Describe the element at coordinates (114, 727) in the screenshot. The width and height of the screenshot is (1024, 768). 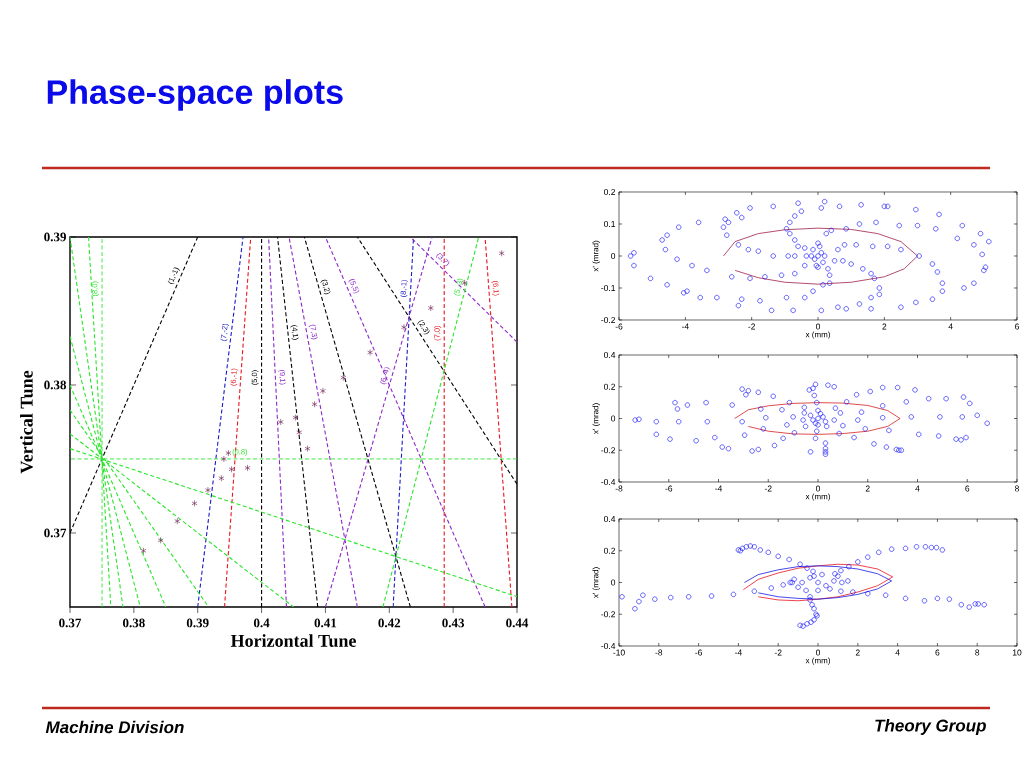
I see `text: Machine Division` at that location.